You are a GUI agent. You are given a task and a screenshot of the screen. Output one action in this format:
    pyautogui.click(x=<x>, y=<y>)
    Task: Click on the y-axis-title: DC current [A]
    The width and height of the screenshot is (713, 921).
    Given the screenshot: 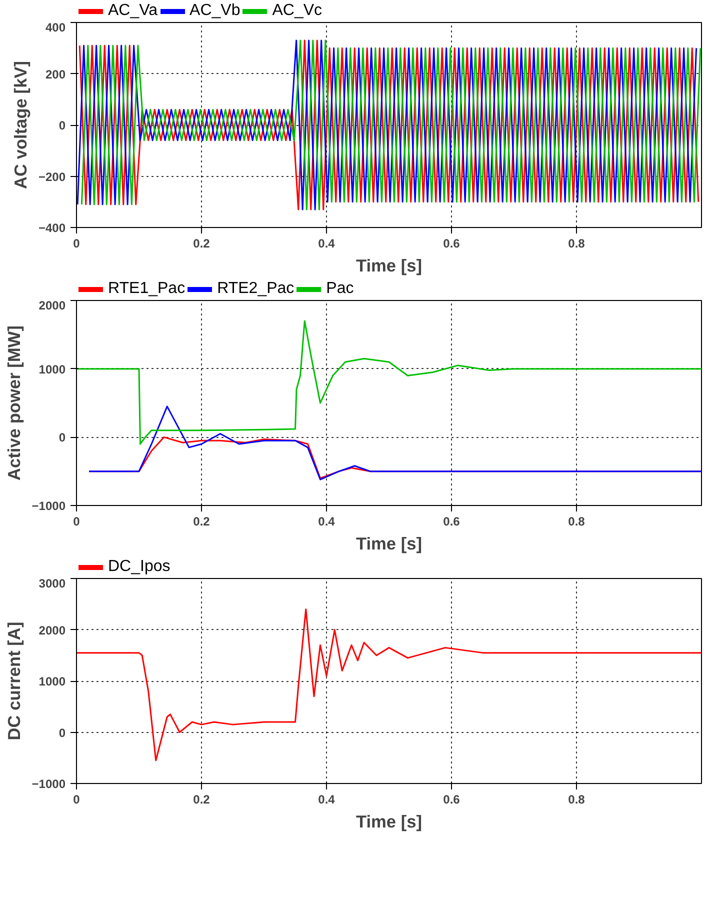 What is the action you would take?
    pyautogui.click(x=14, y=681)
    